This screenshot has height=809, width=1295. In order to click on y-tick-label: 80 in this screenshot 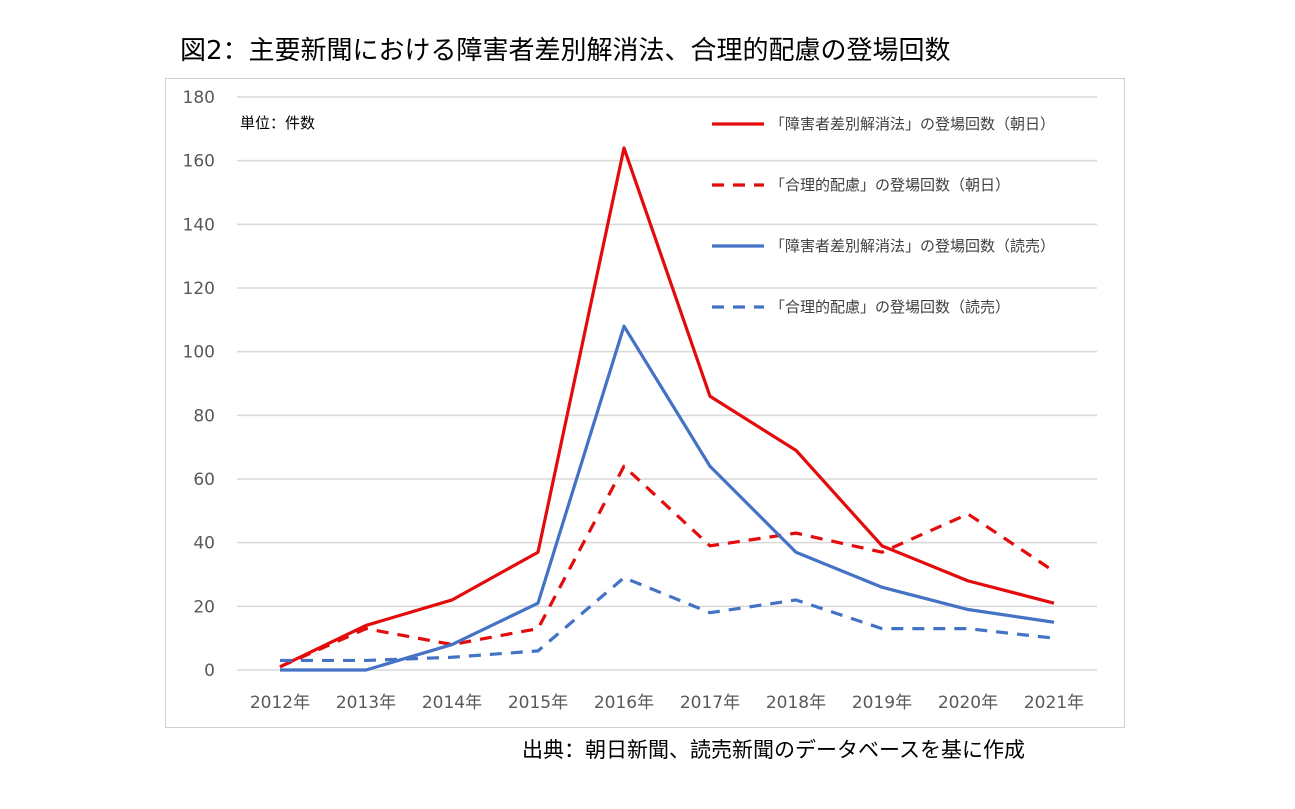, I will do `click(204, 416)`.